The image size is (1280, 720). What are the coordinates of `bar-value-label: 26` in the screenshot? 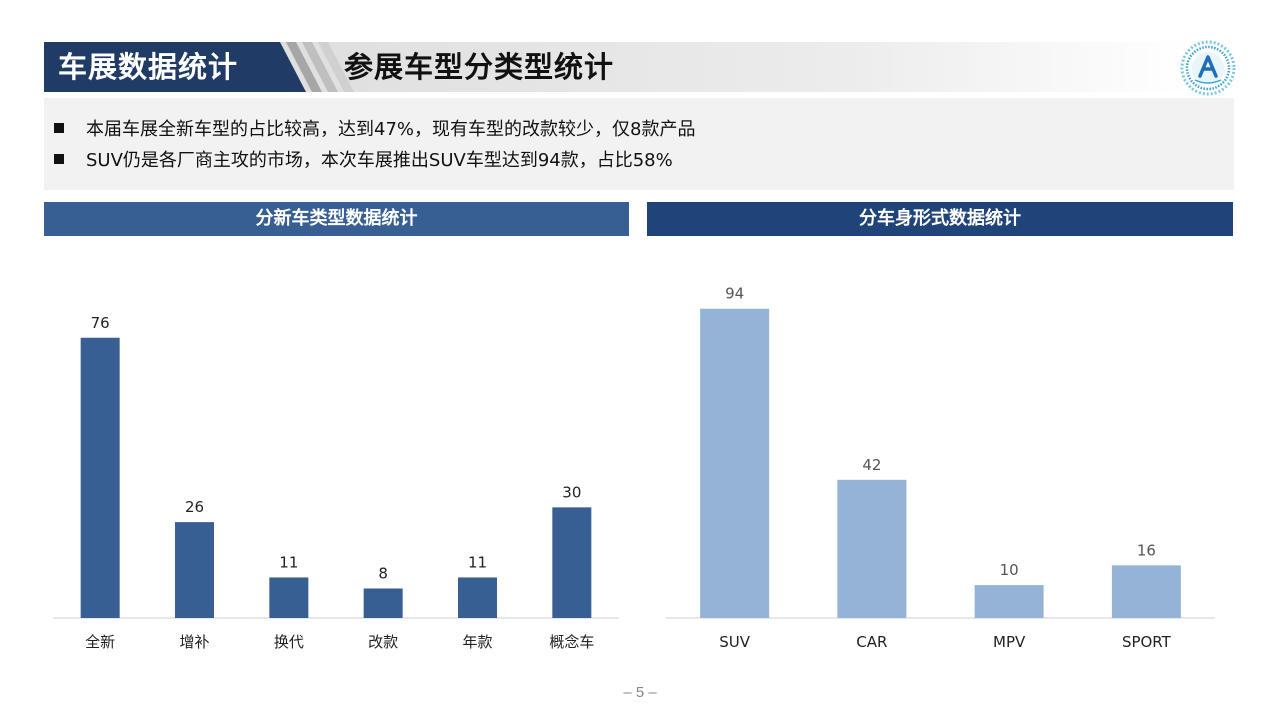 It's located at (194, 507).